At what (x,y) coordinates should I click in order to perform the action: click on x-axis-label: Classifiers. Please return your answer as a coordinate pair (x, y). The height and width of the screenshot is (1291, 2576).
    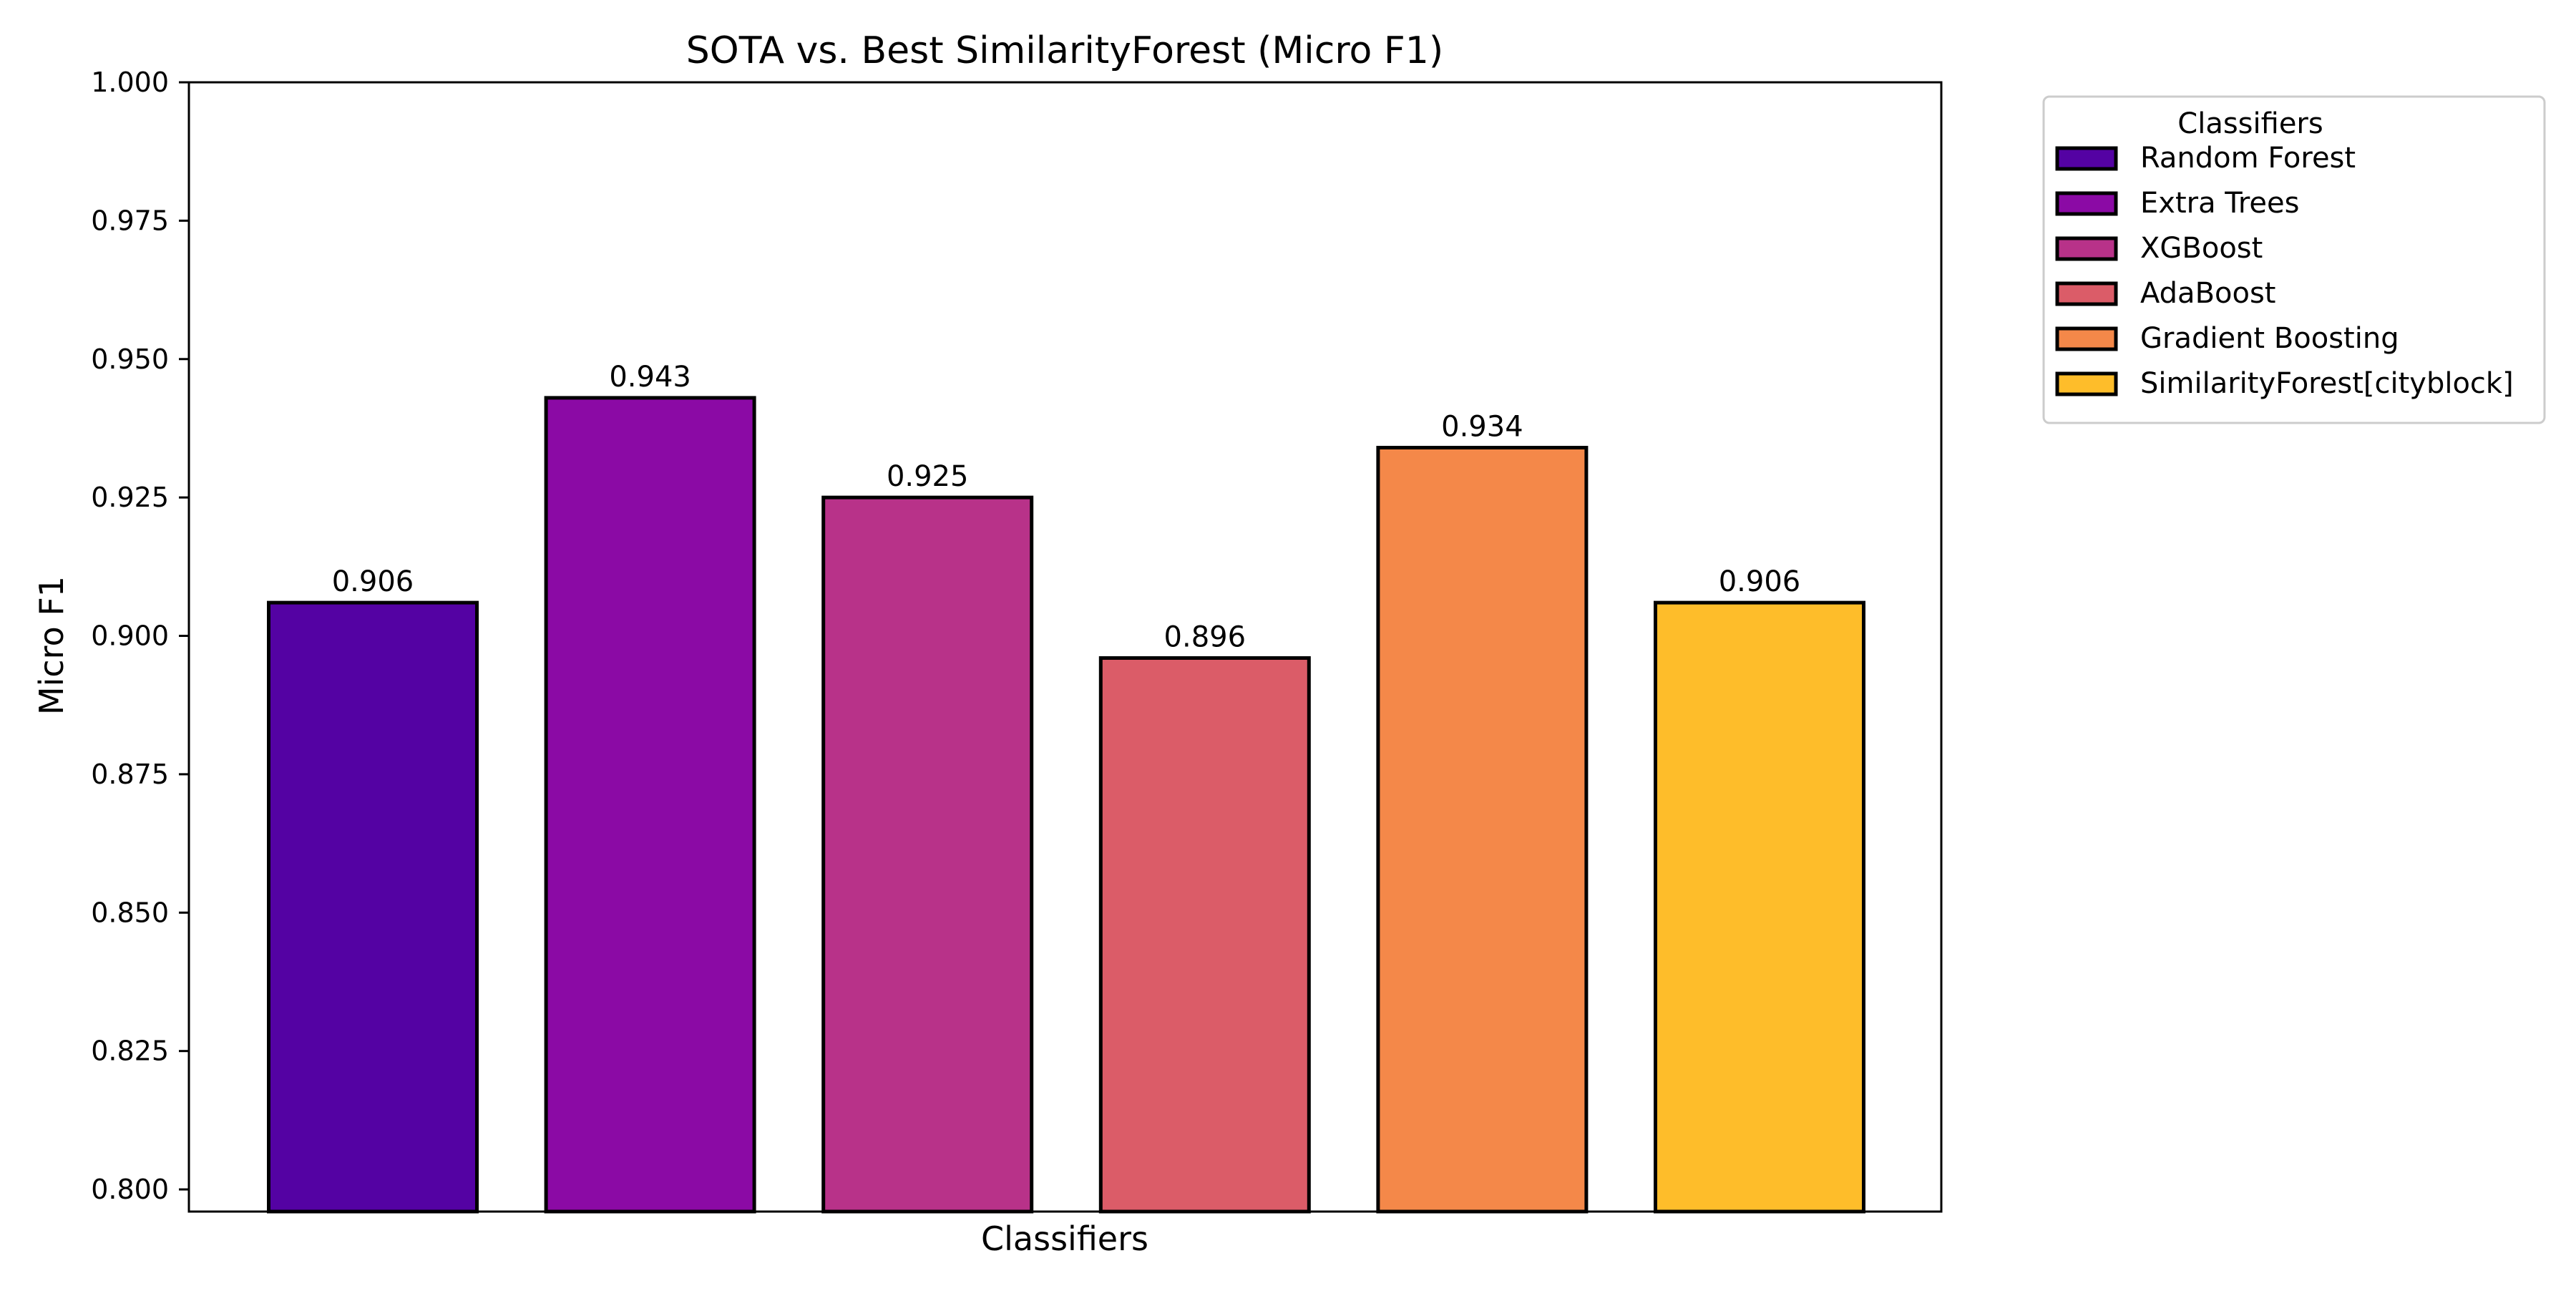
    Looking at the image, I should click on (1064, 1238).